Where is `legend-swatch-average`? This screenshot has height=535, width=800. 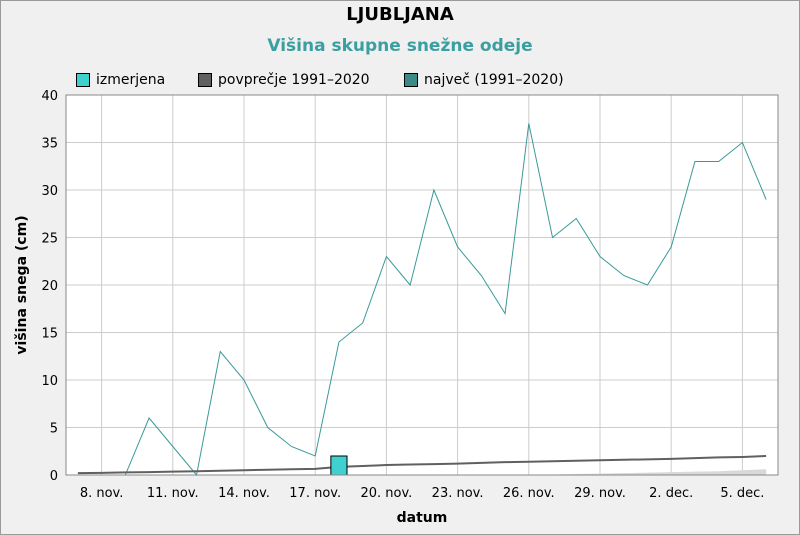 legend-swatch-average is located at coordinates (205, 80).